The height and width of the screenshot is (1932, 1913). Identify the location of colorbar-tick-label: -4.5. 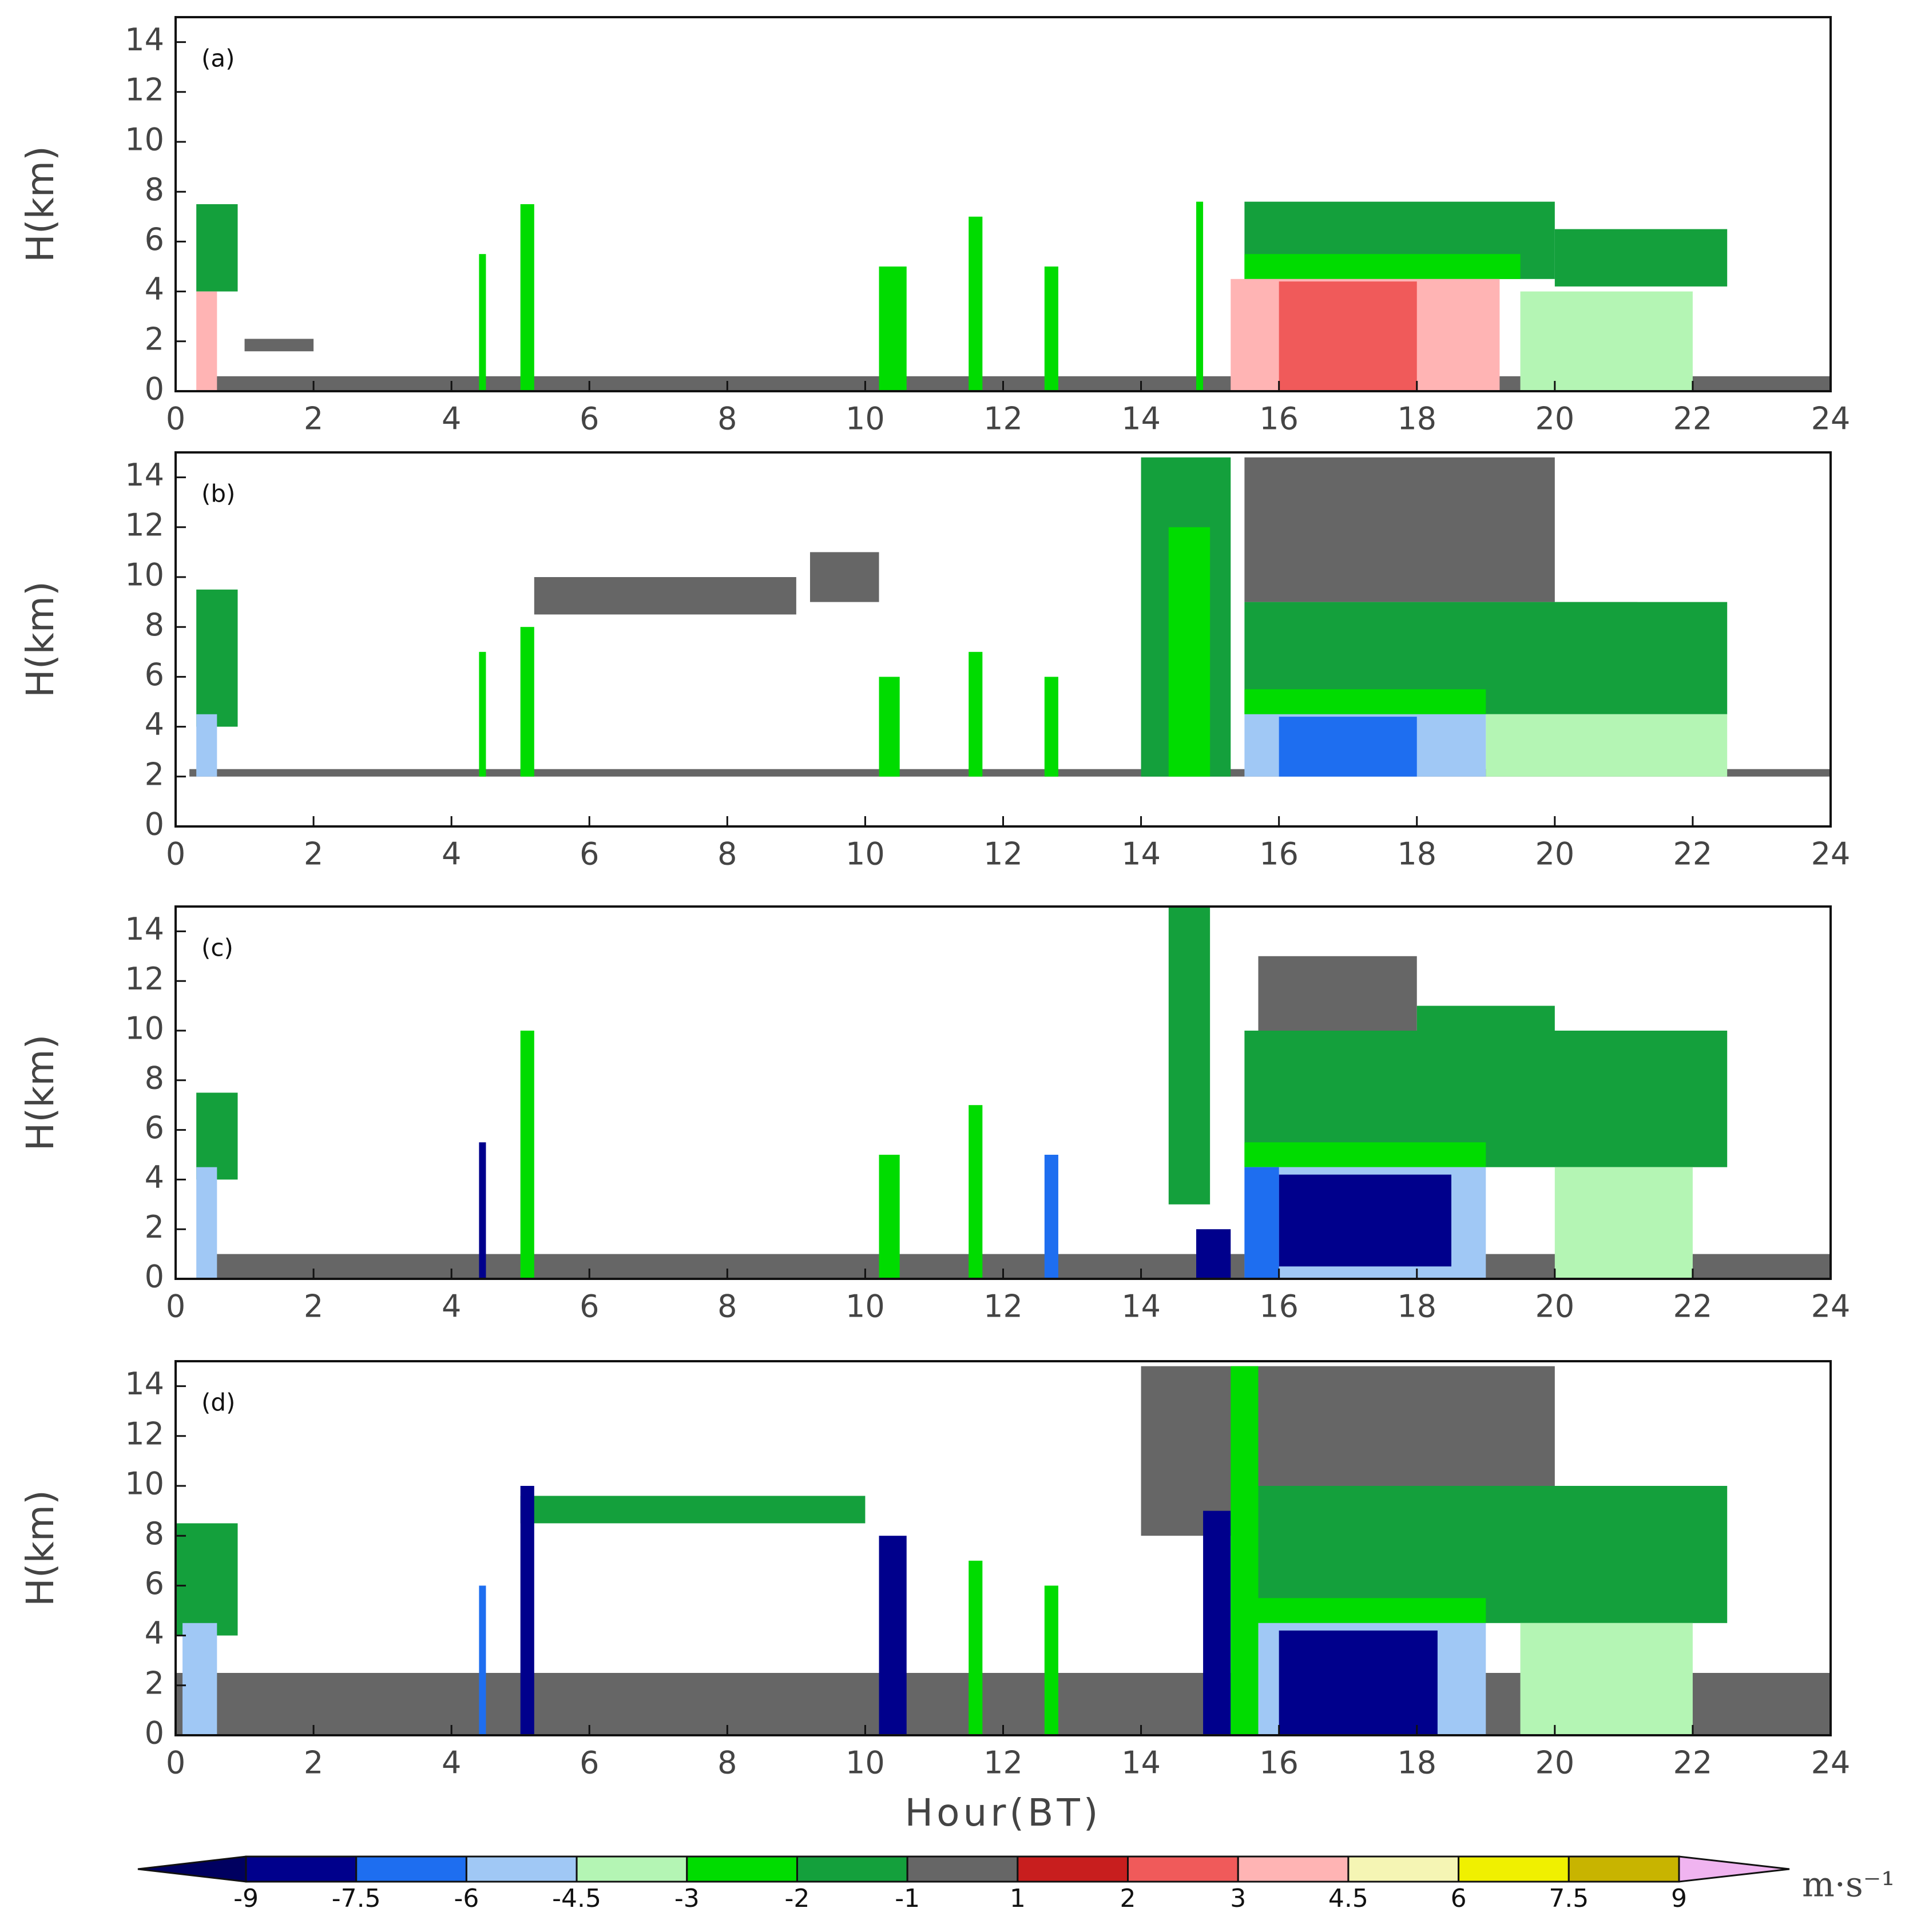
(577, 1898).